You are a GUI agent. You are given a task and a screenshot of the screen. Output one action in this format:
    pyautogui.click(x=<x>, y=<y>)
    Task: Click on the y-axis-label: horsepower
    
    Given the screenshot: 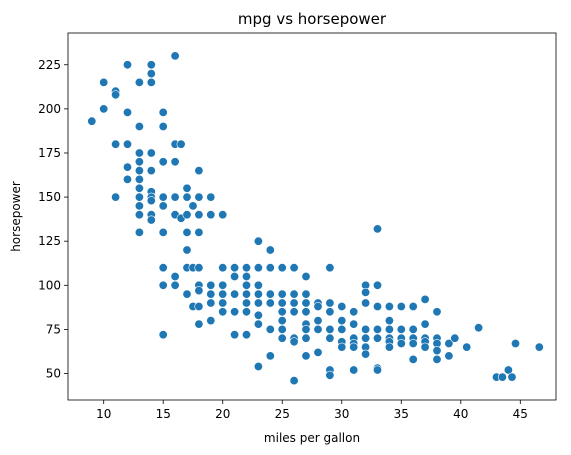 What is the action you would take?
    pyautogui.click(x=16, y=216)
    